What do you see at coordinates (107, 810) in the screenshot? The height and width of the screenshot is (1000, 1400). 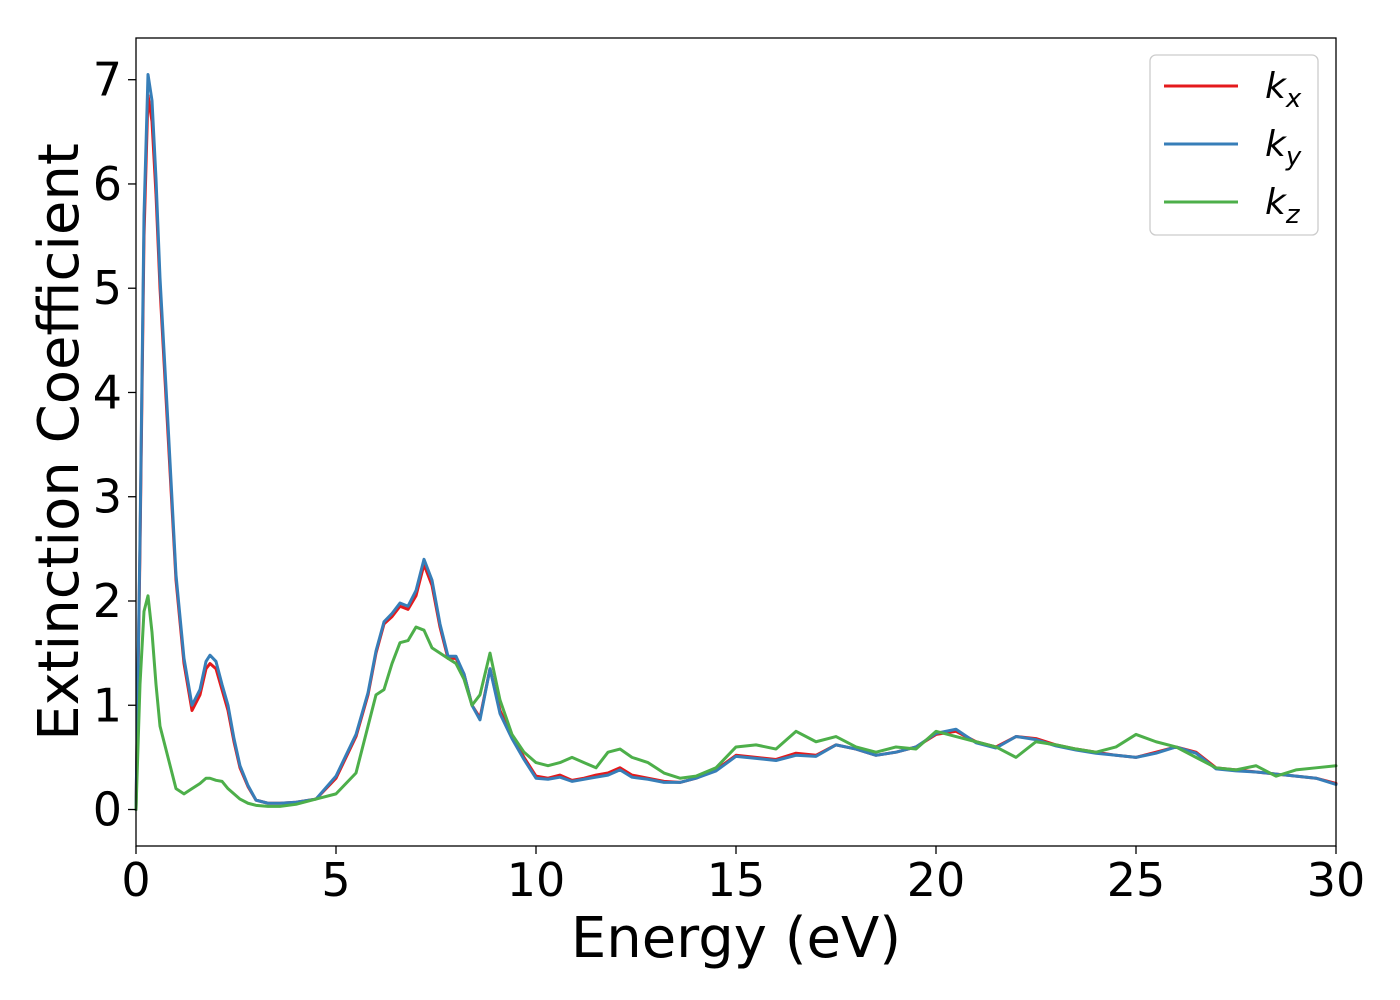 I see `y-tick-label: 0` at bounding box center [107, 810].